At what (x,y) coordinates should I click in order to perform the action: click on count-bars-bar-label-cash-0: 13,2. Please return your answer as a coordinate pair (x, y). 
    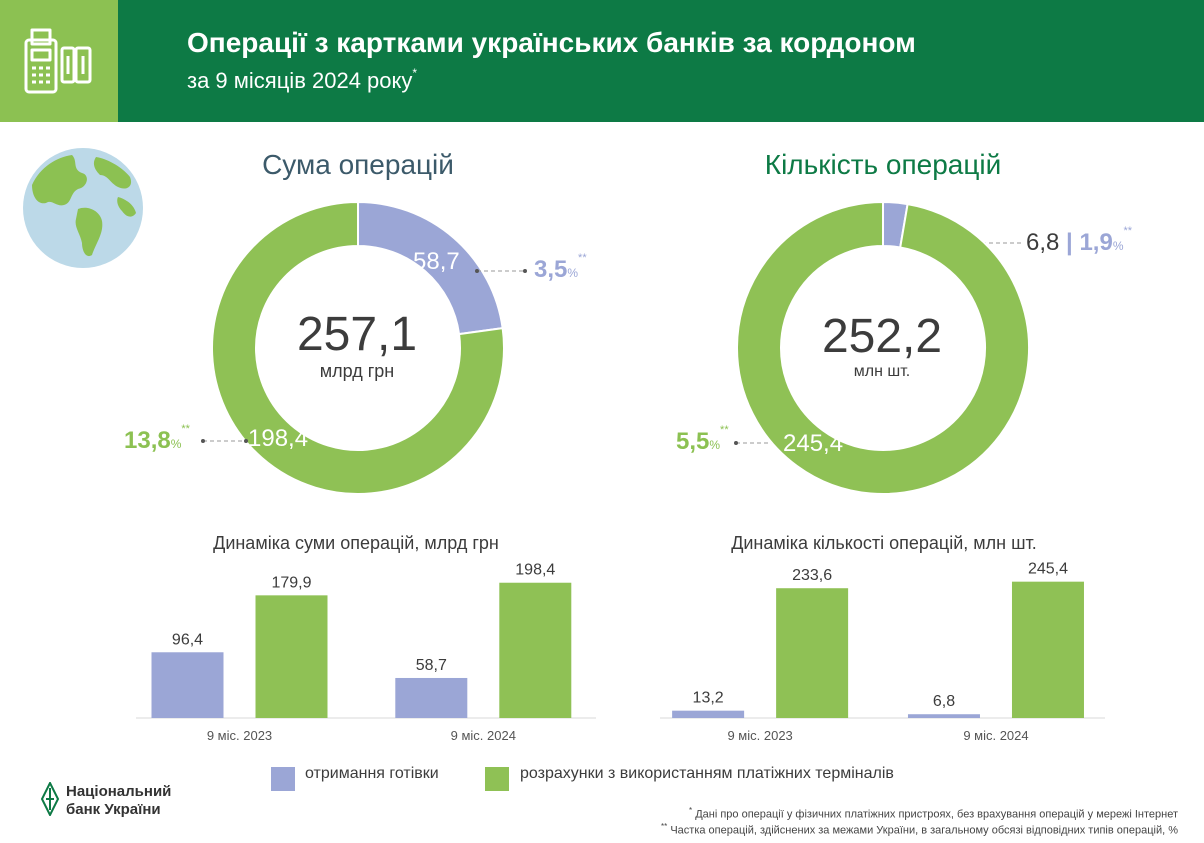
    Looking at the image, I should click on (708, 698).